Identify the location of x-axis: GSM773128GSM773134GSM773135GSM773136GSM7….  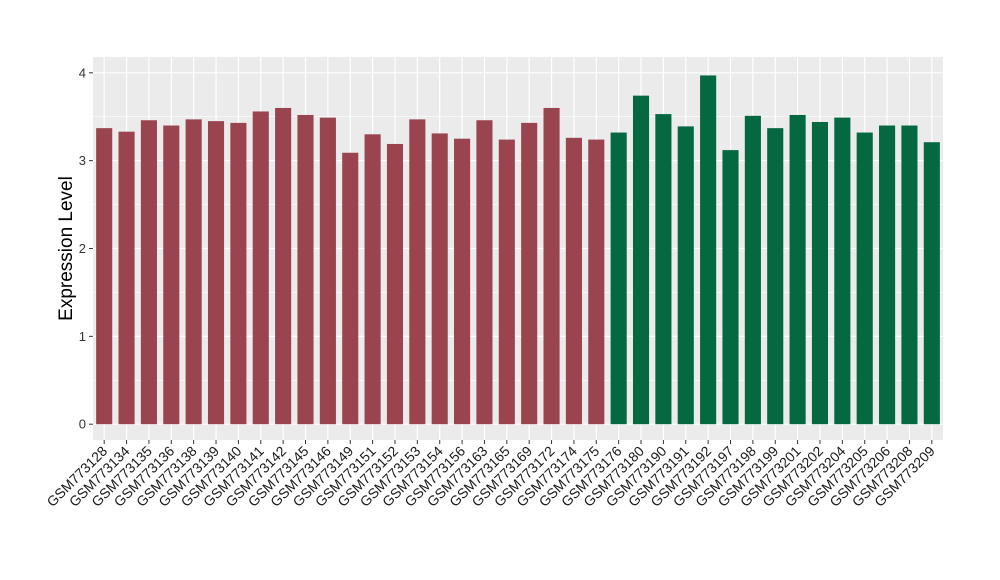
(490, 475).